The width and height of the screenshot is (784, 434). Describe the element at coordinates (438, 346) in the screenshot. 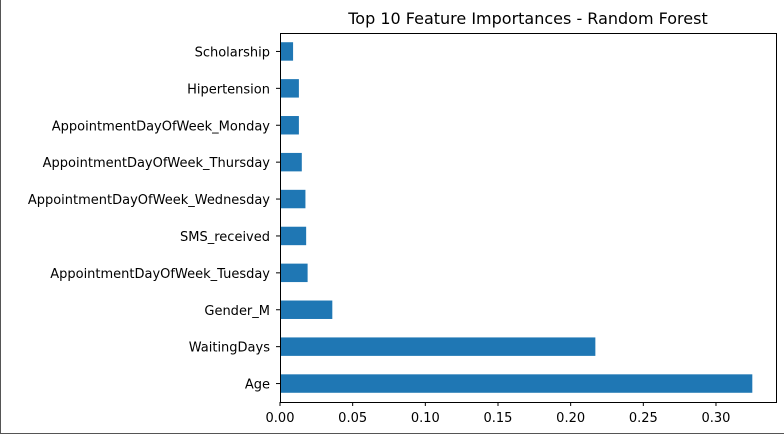

I see `bar-waitingdays` at that location.